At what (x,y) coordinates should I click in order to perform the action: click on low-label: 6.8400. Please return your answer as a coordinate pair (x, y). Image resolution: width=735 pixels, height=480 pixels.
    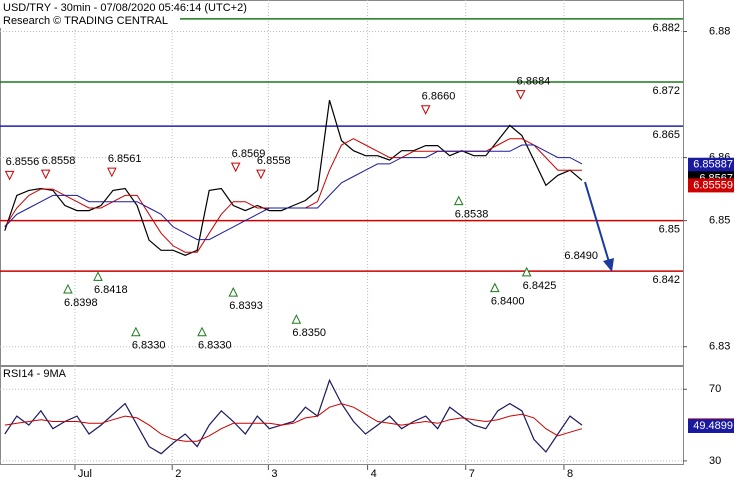
    Looking at the image, I should click on (508, 302).